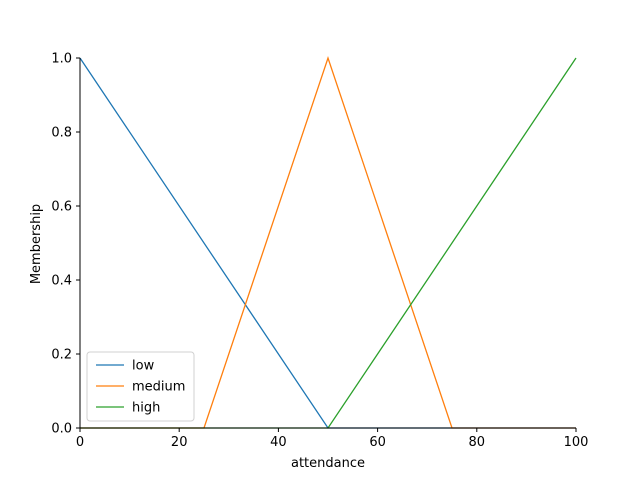 The height and width of the screenshot is (484, 640). Describe the element at coordinates (477, 442) in the screenshot. I see `x-tick-label: 80` at that location.